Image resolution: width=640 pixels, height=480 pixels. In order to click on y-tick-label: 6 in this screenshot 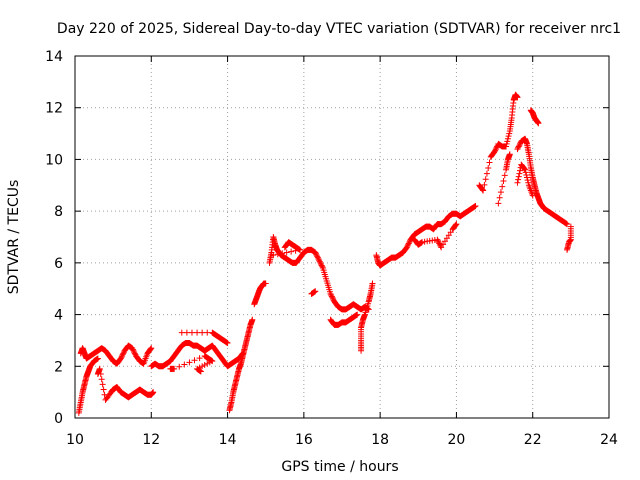, I will do `click(58, 264)`.